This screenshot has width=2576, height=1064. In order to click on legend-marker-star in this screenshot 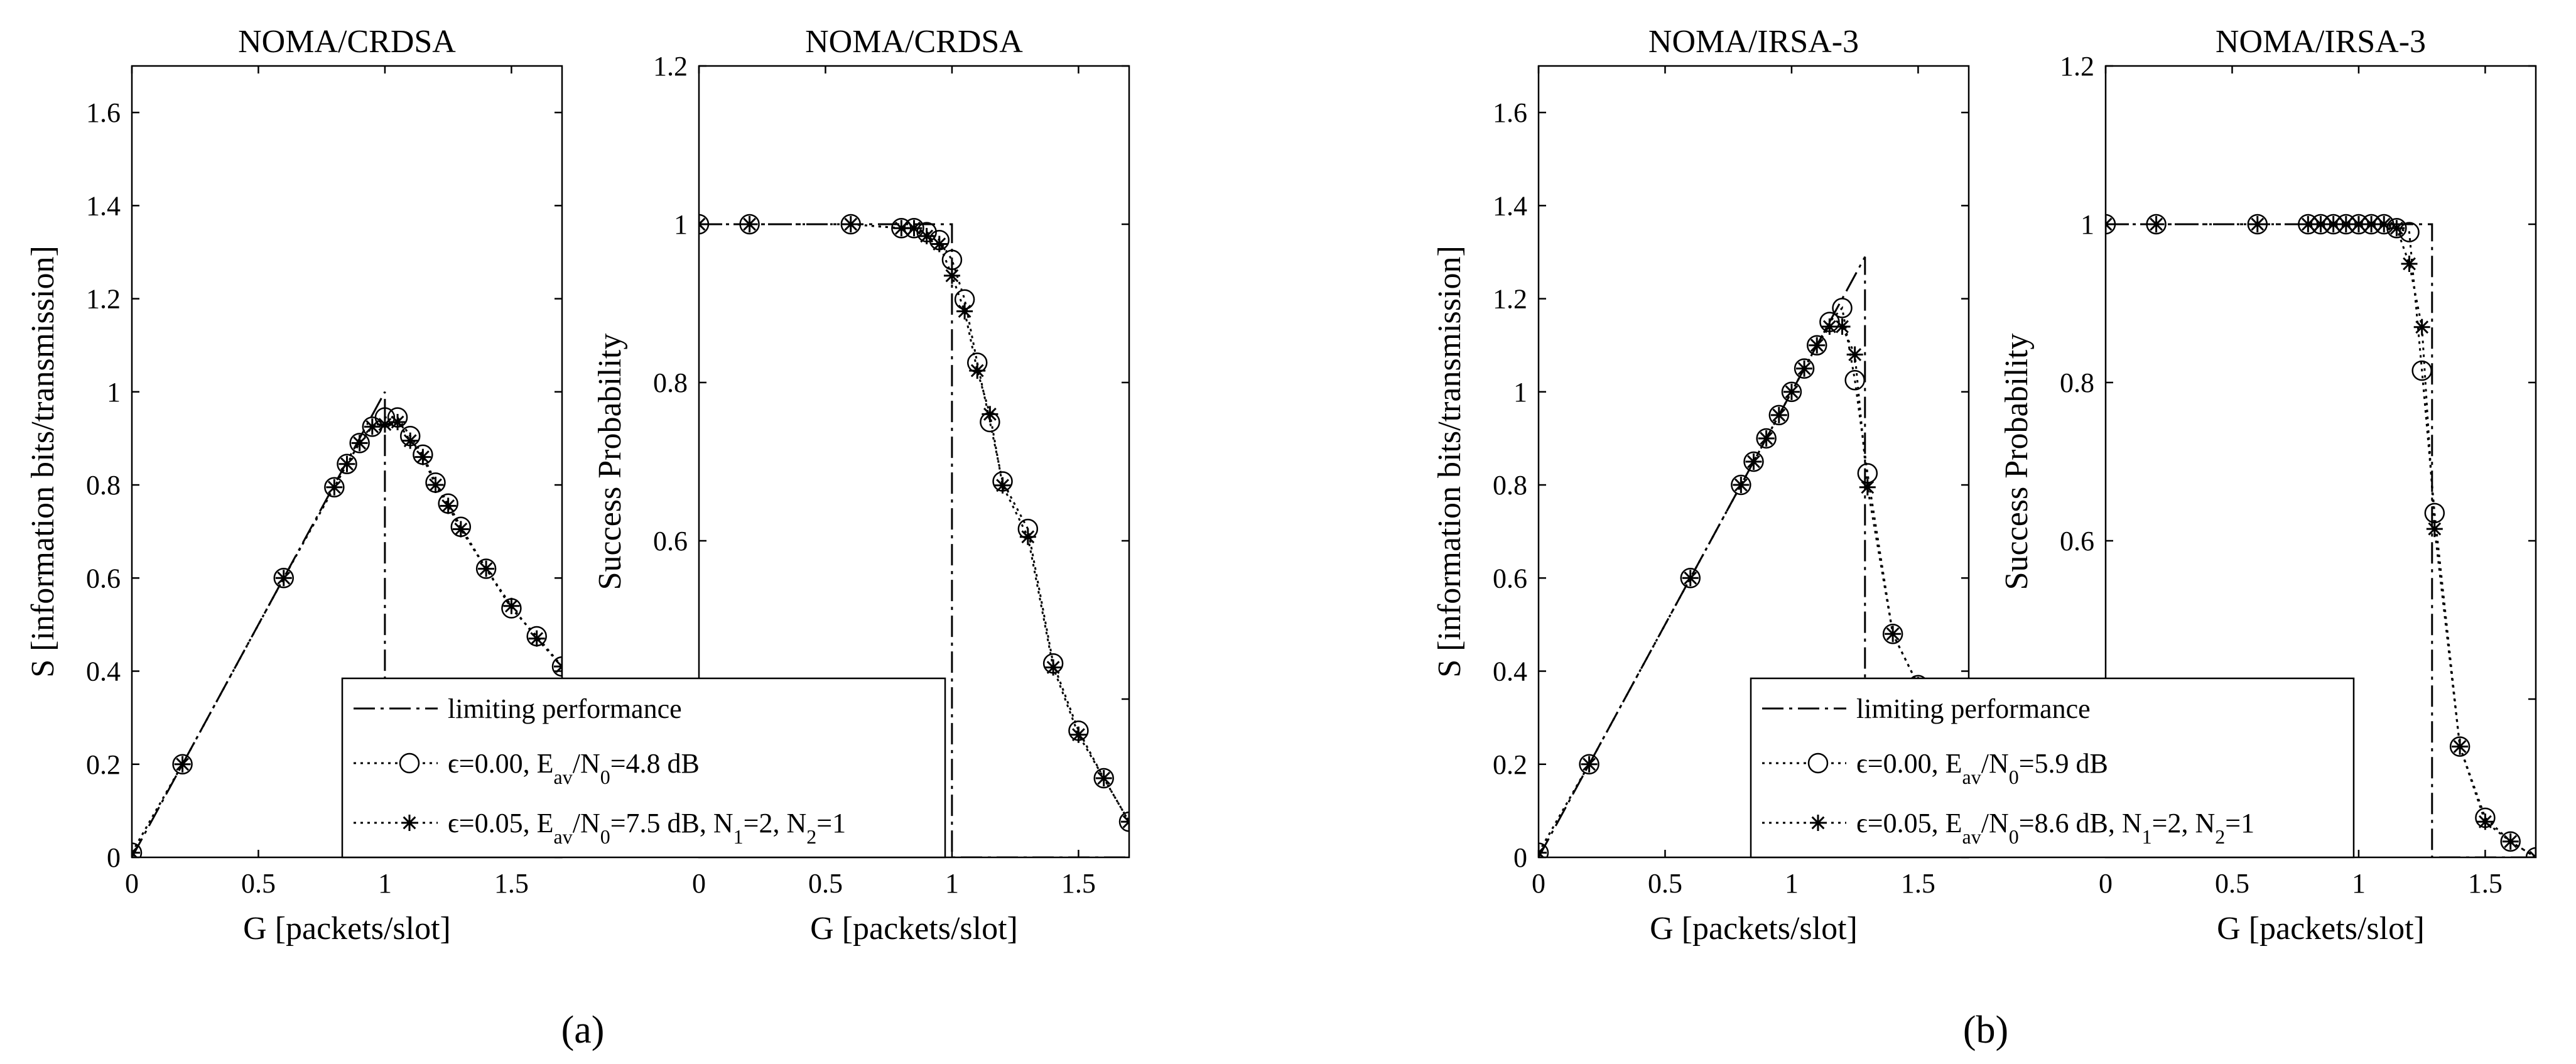, I will do `click(410, 823)`.